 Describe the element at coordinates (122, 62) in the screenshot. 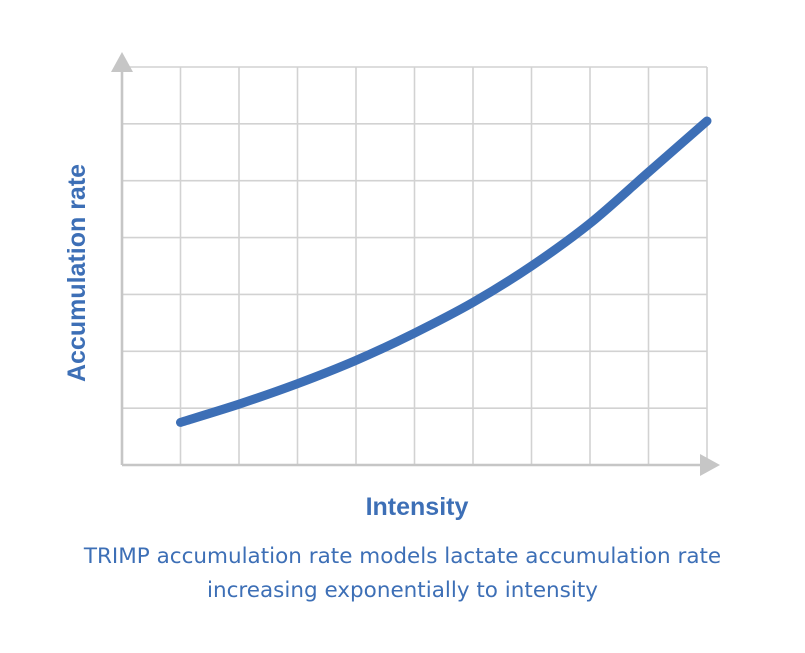

I see `y-axis-arrow-icon` at that location.